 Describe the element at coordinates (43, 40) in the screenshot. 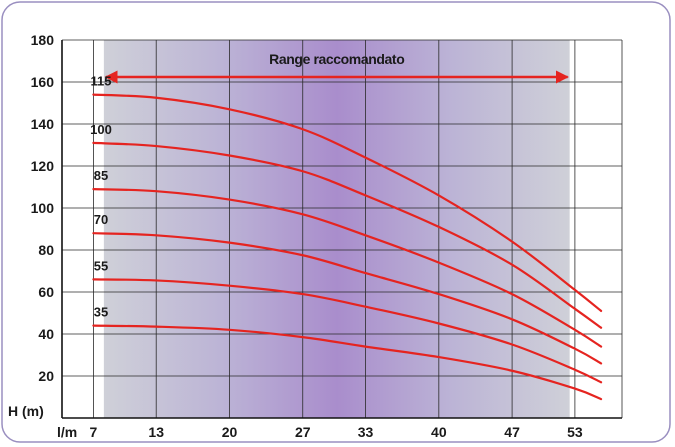

I see `y-tick-label-180: 180` at that location.